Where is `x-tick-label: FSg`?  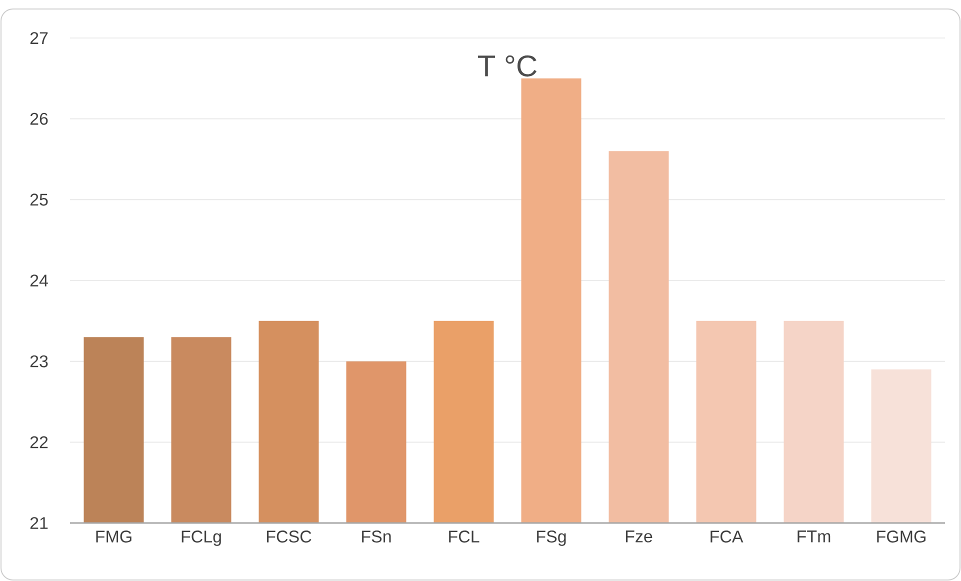
x-tick-label: FSg is located at coordinates (551, 538).